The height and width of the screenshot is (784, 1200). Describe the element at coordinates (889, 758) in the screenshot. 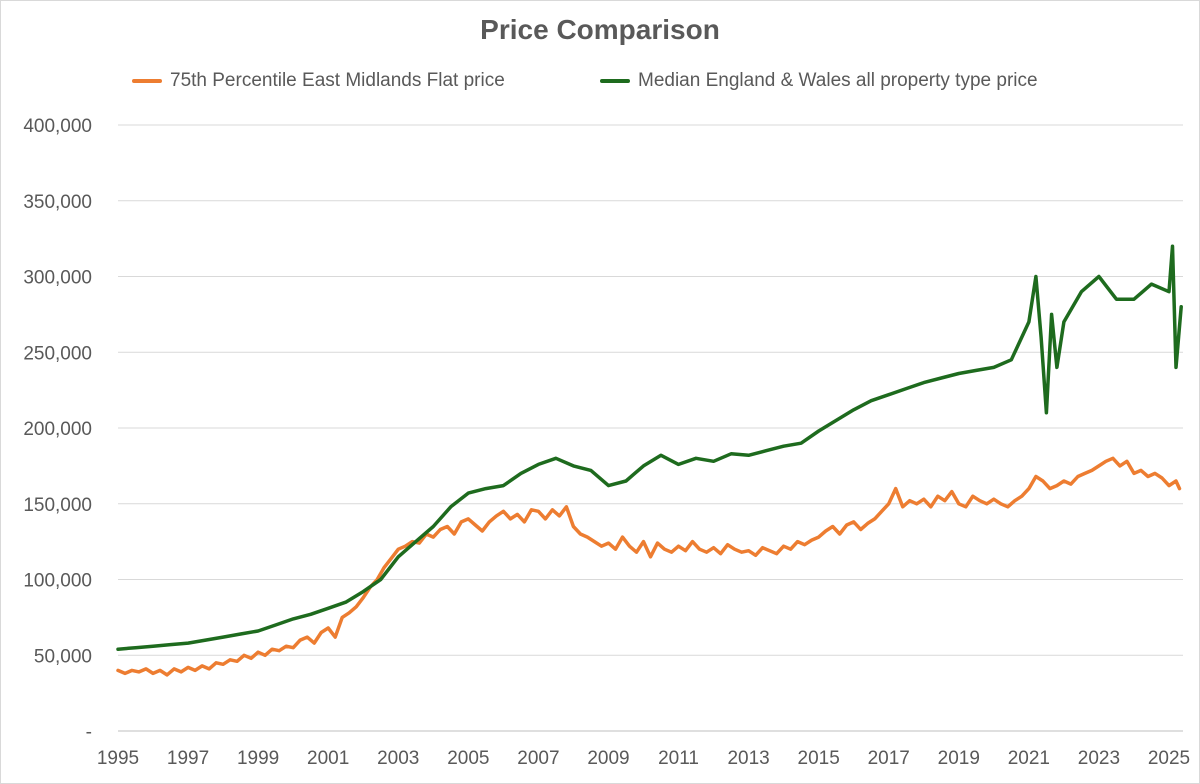

I see `x-tick-label: 2017` at that location.